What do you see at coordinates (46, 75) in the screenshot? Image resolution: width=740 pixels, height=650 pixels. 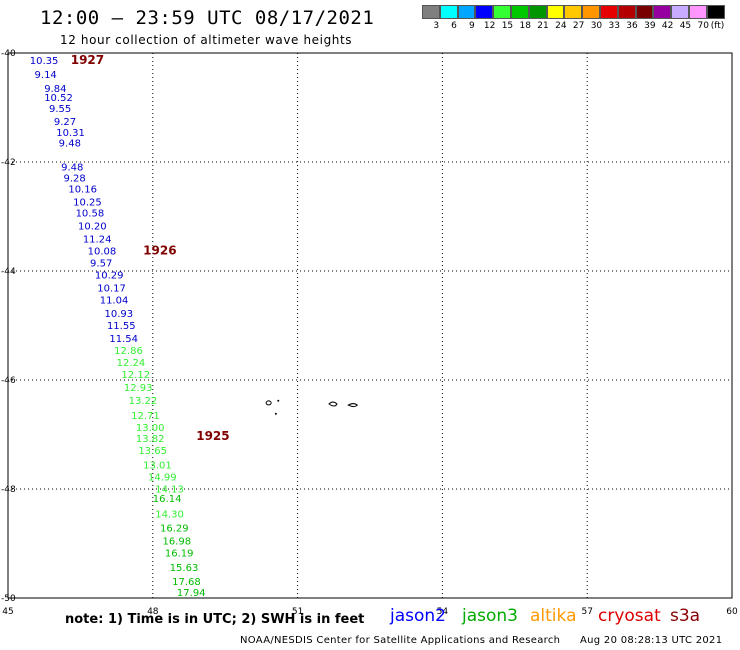 I see `swh-label: 9.14` at bounding box center [46, 75].